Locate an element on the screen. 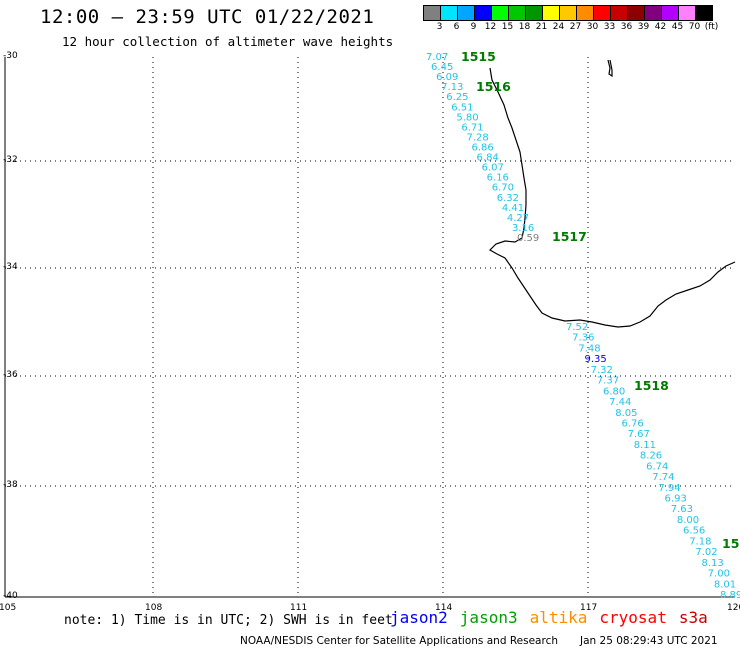  swh-value: 7.13 is located at coordinates (452, 87).